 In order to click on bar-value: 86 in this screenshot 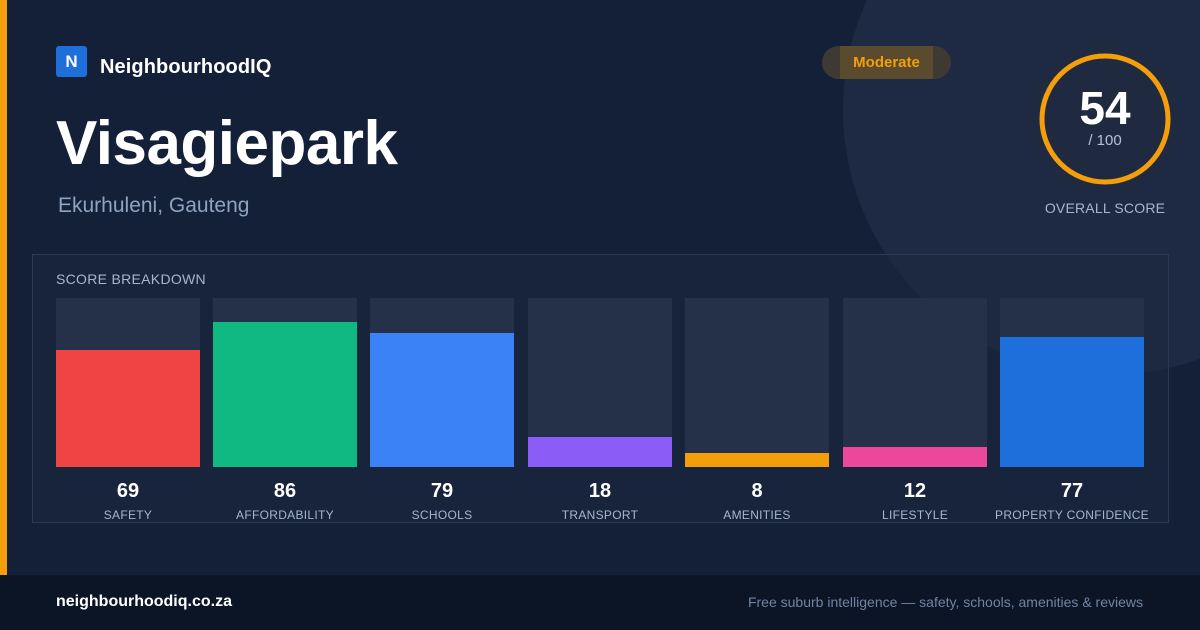, I will do `click(285, 491)`.